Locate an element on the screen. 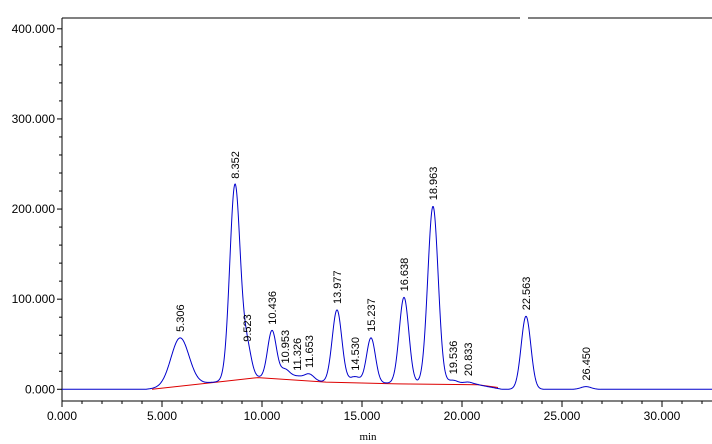 The width and height of the screenshot is (712, 444). y-tick-label: 0.000 is located at coordinates (40, 389).